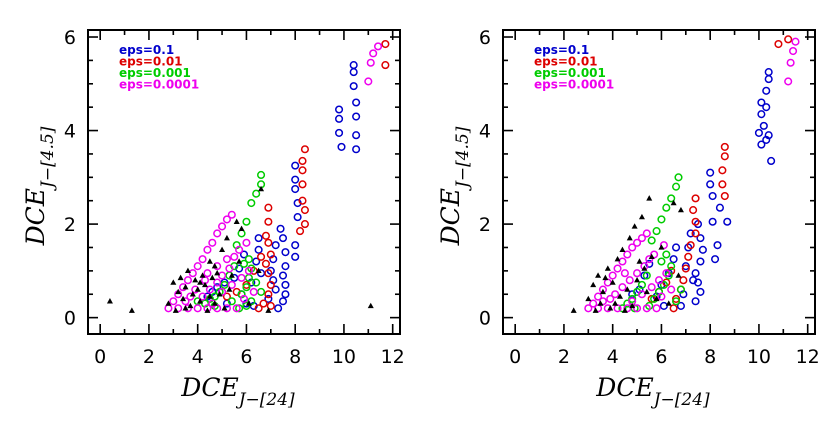 This screenshot has height=427, width=830. Describe the element at coordinates (808, 357) in the screenshot. I see `x-tick-label: 12` at that location.